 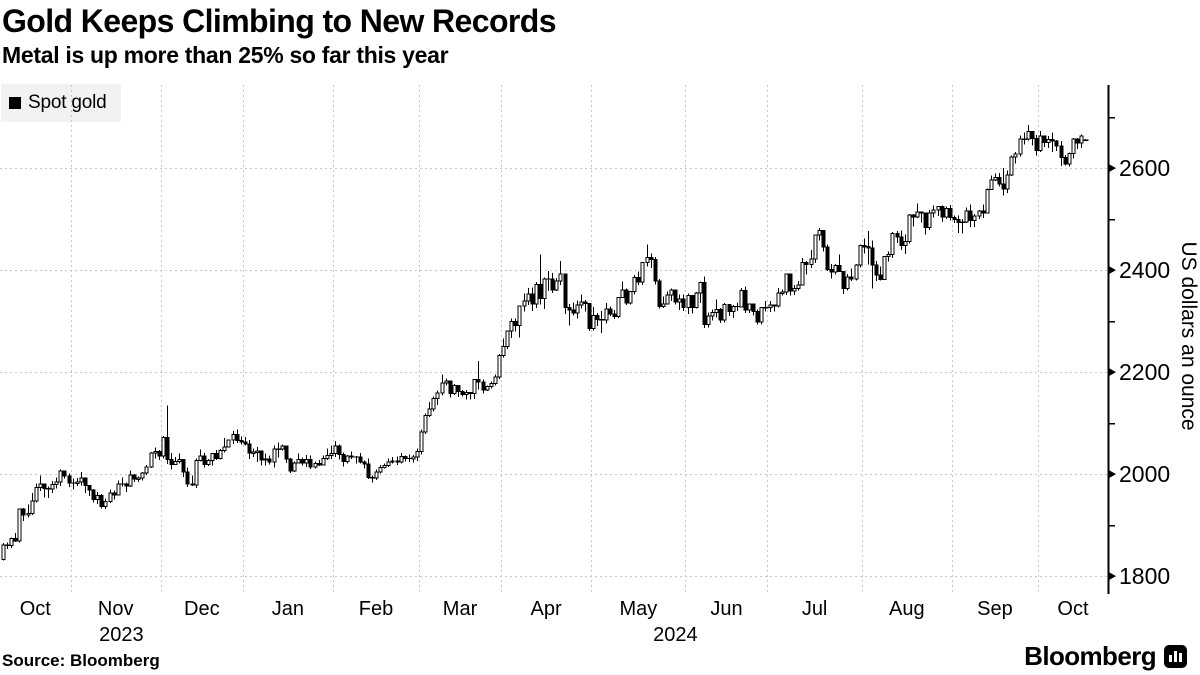 What do you see at coordinates (907, 609) in the screenshot?
I see `x-tick-label: Aug` at bounding box center [907, 609].